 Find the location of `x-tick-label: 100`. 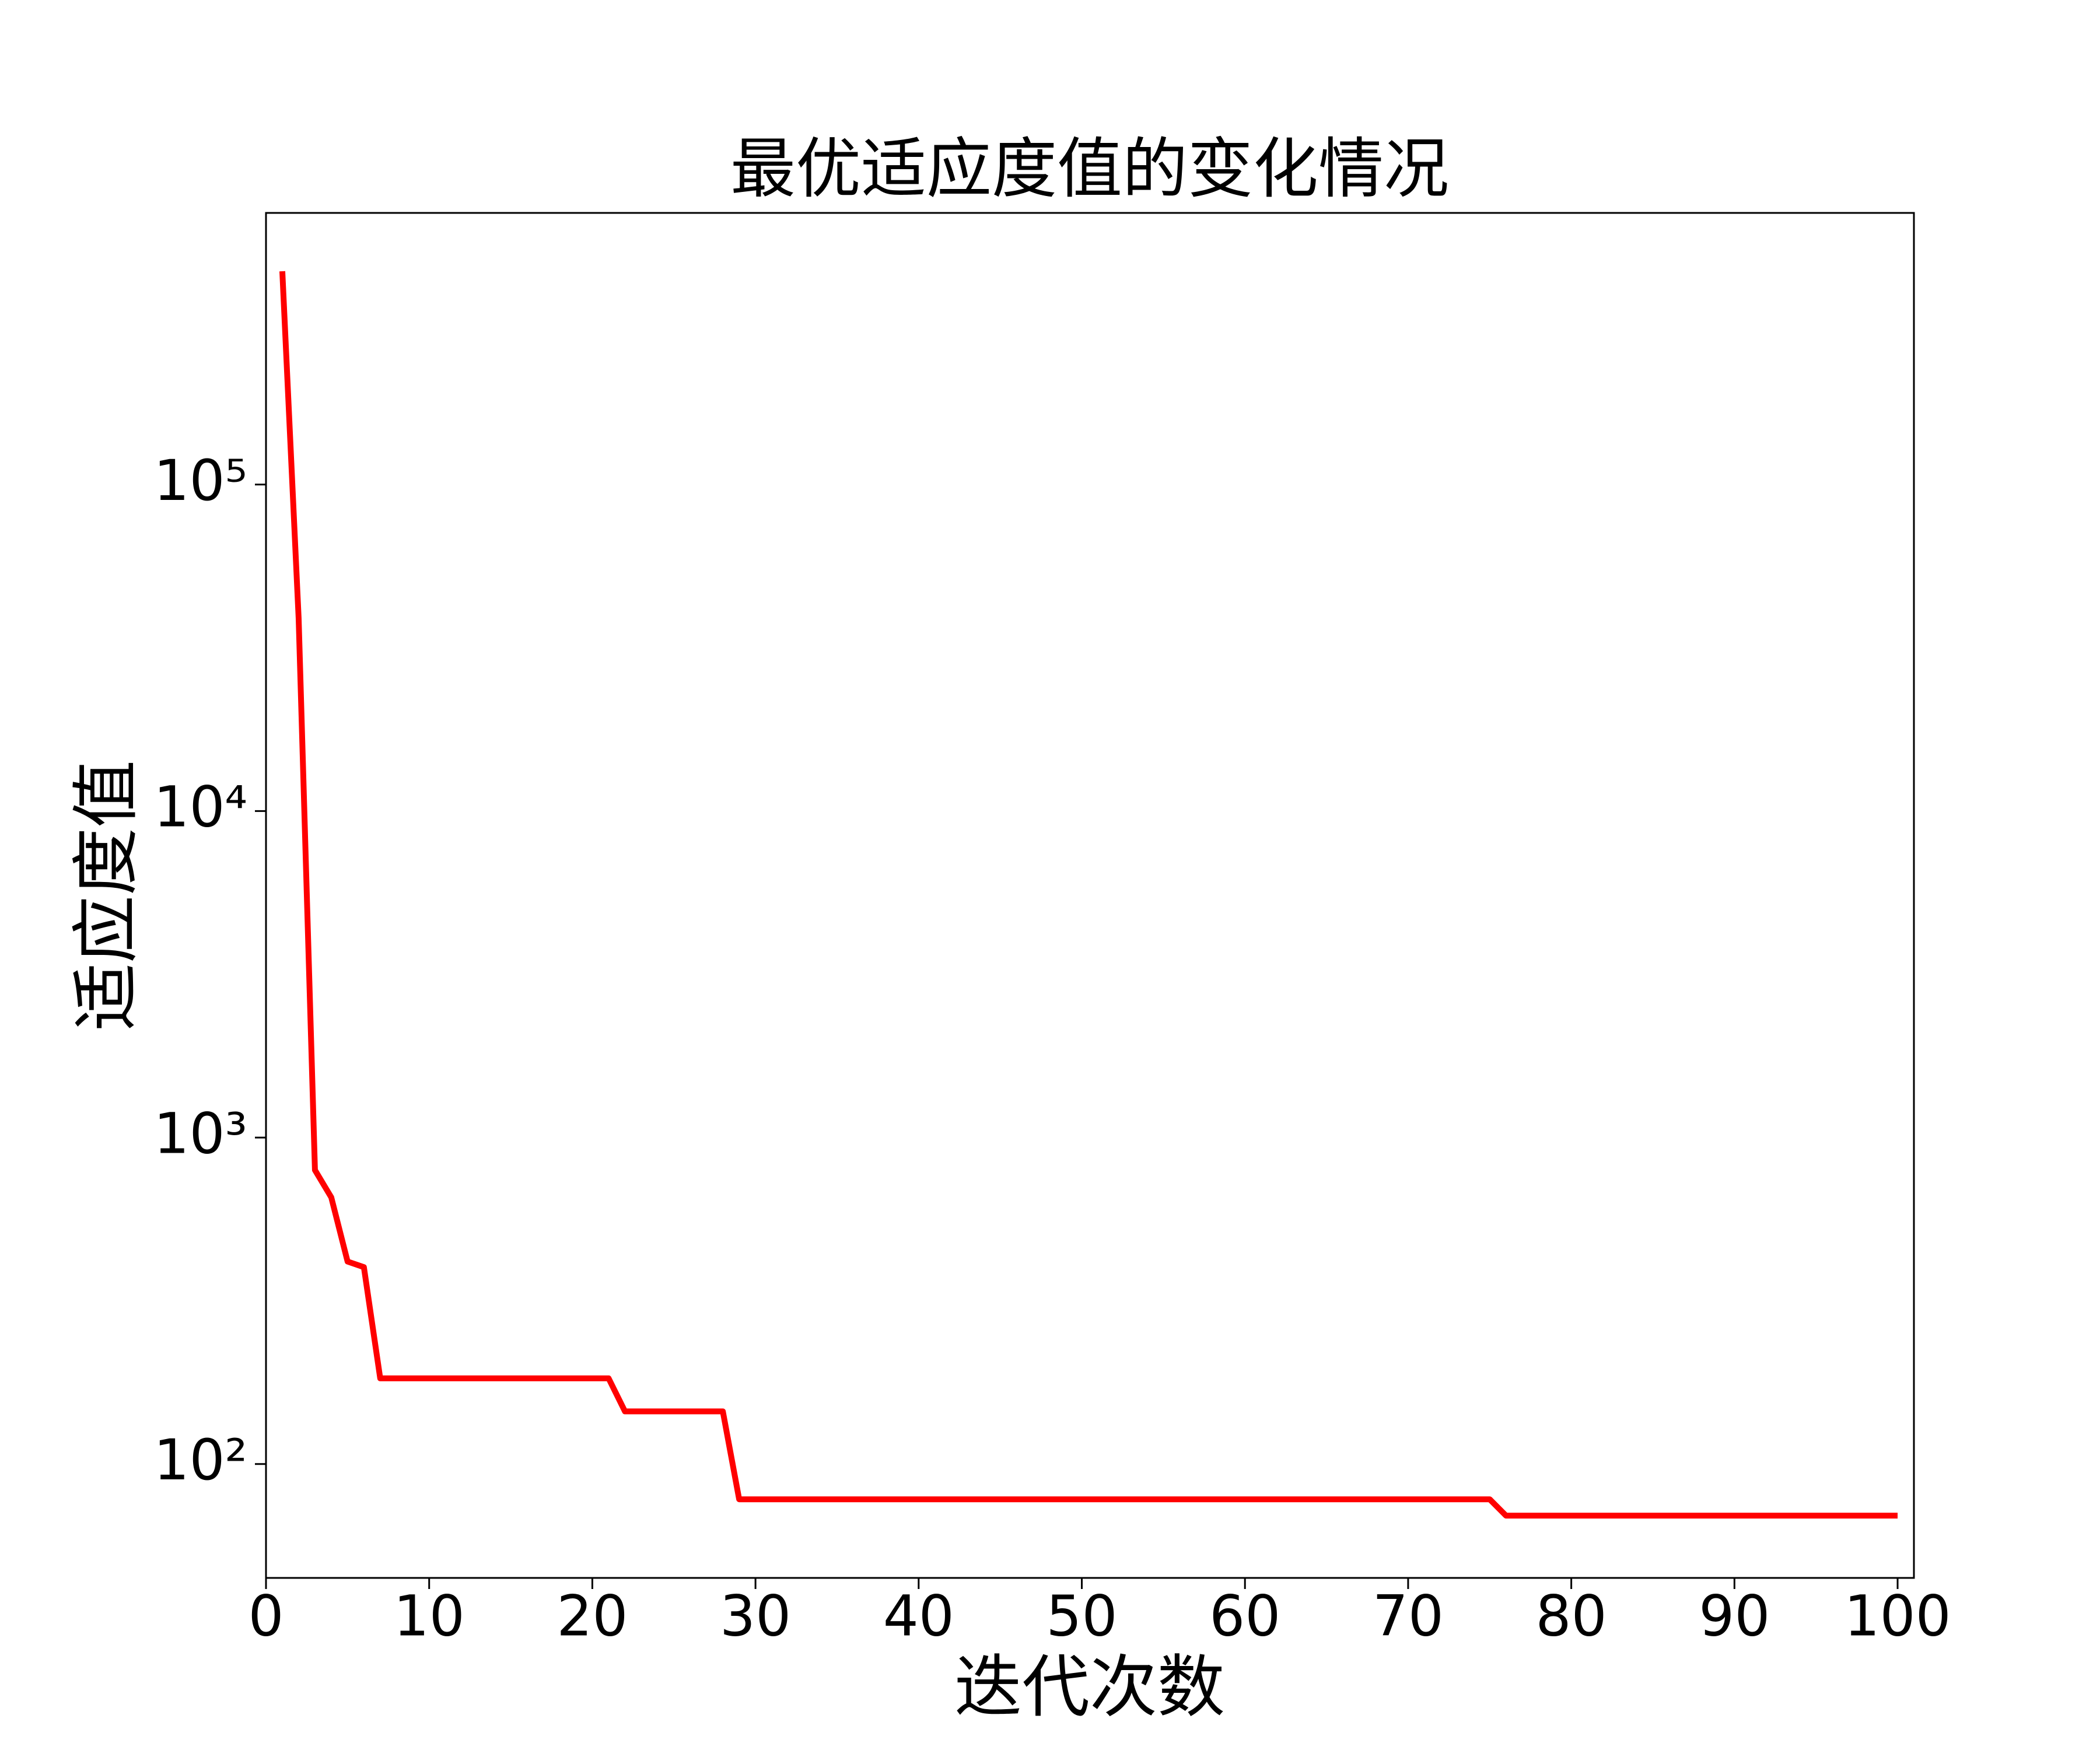

x-tick-label: 100 is located at coordinates (1897, 1615).